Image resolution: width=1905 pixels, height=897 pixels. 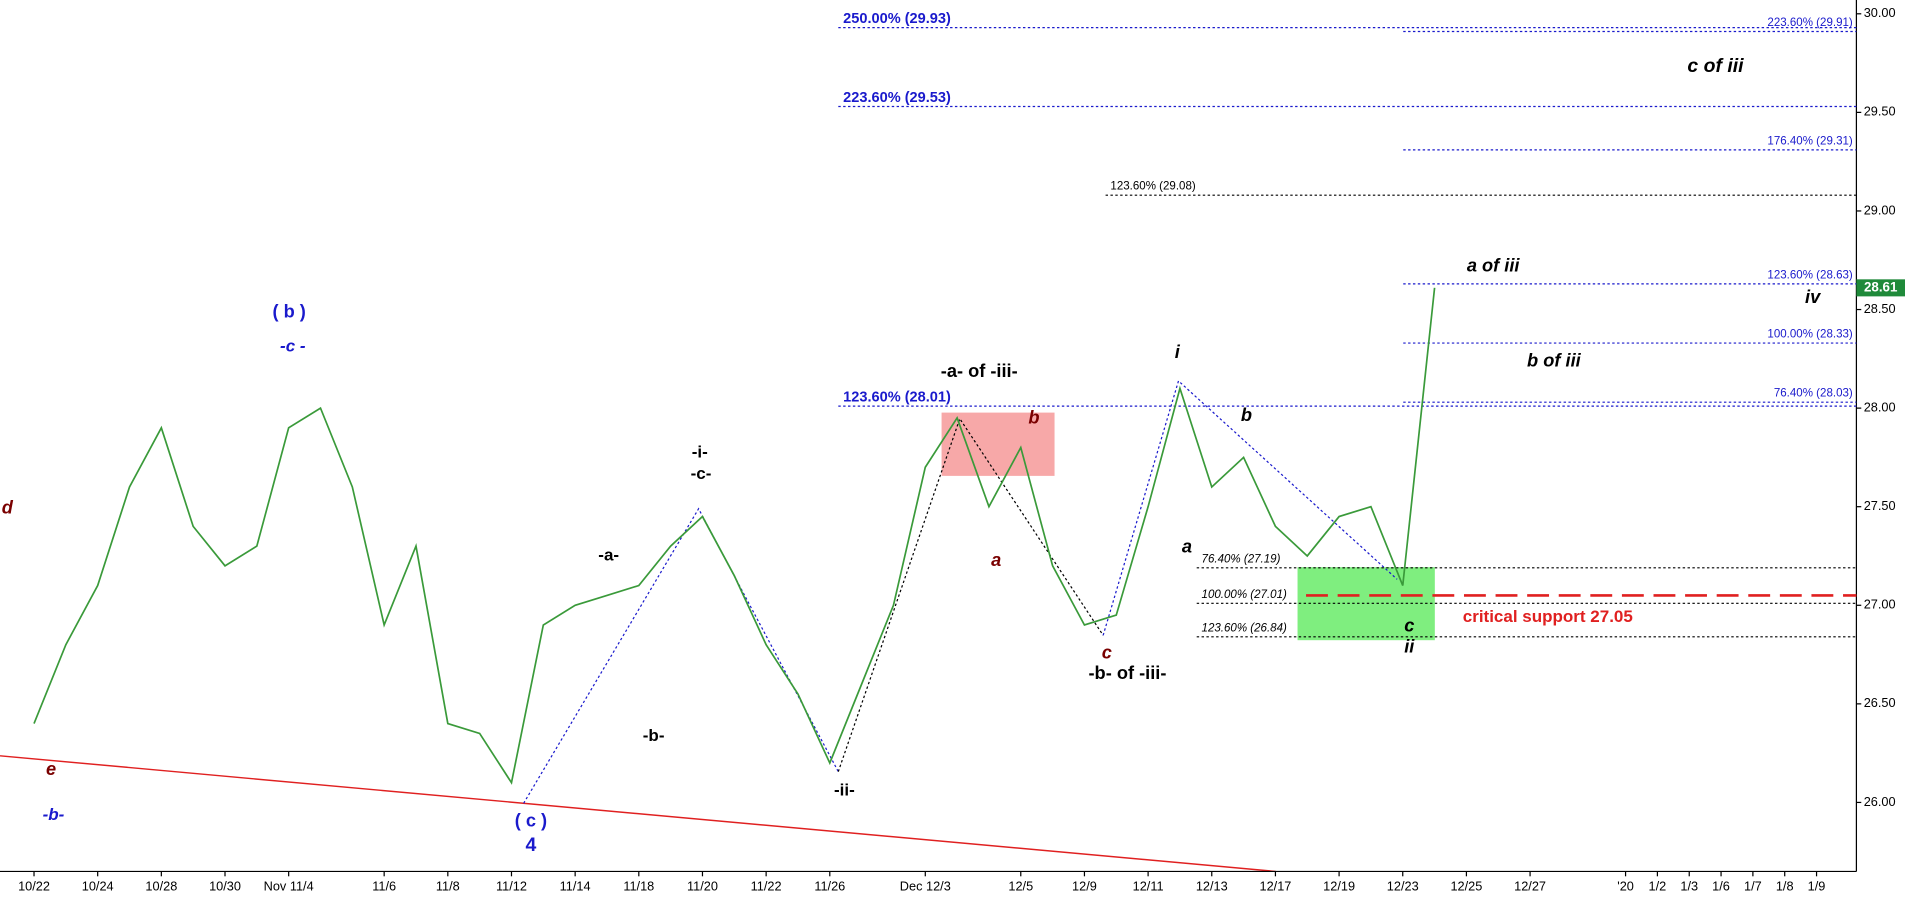 I want to click on x-tick-label: 11/6, so click(x=384, y=886).